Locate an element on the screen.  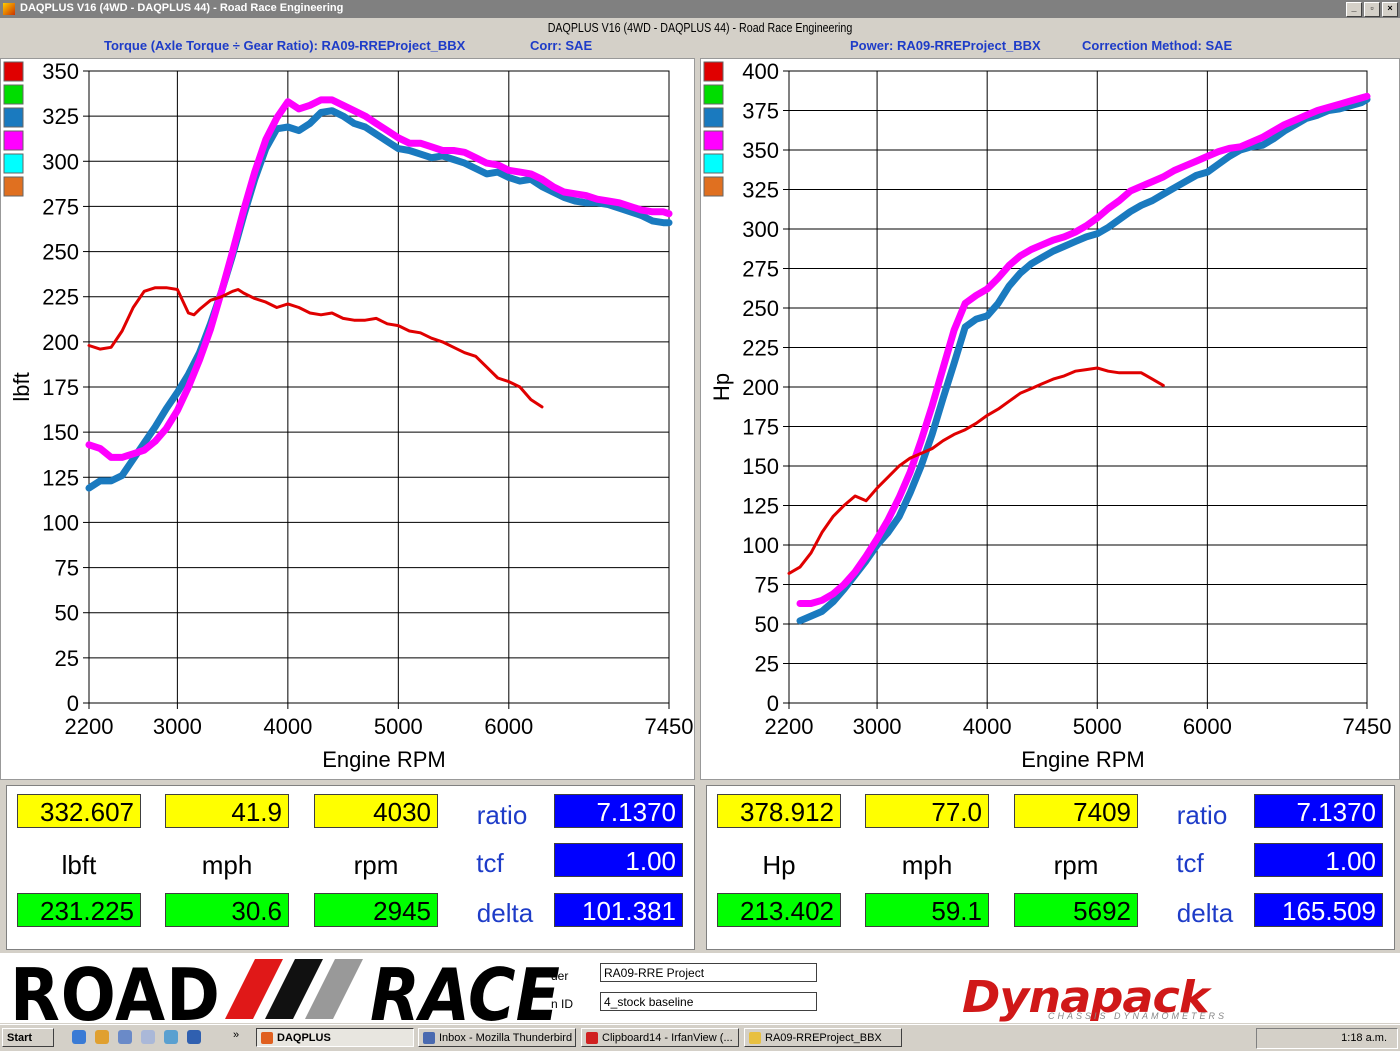
readout-power-value: 378.912 is located at coordinates (779, 811).